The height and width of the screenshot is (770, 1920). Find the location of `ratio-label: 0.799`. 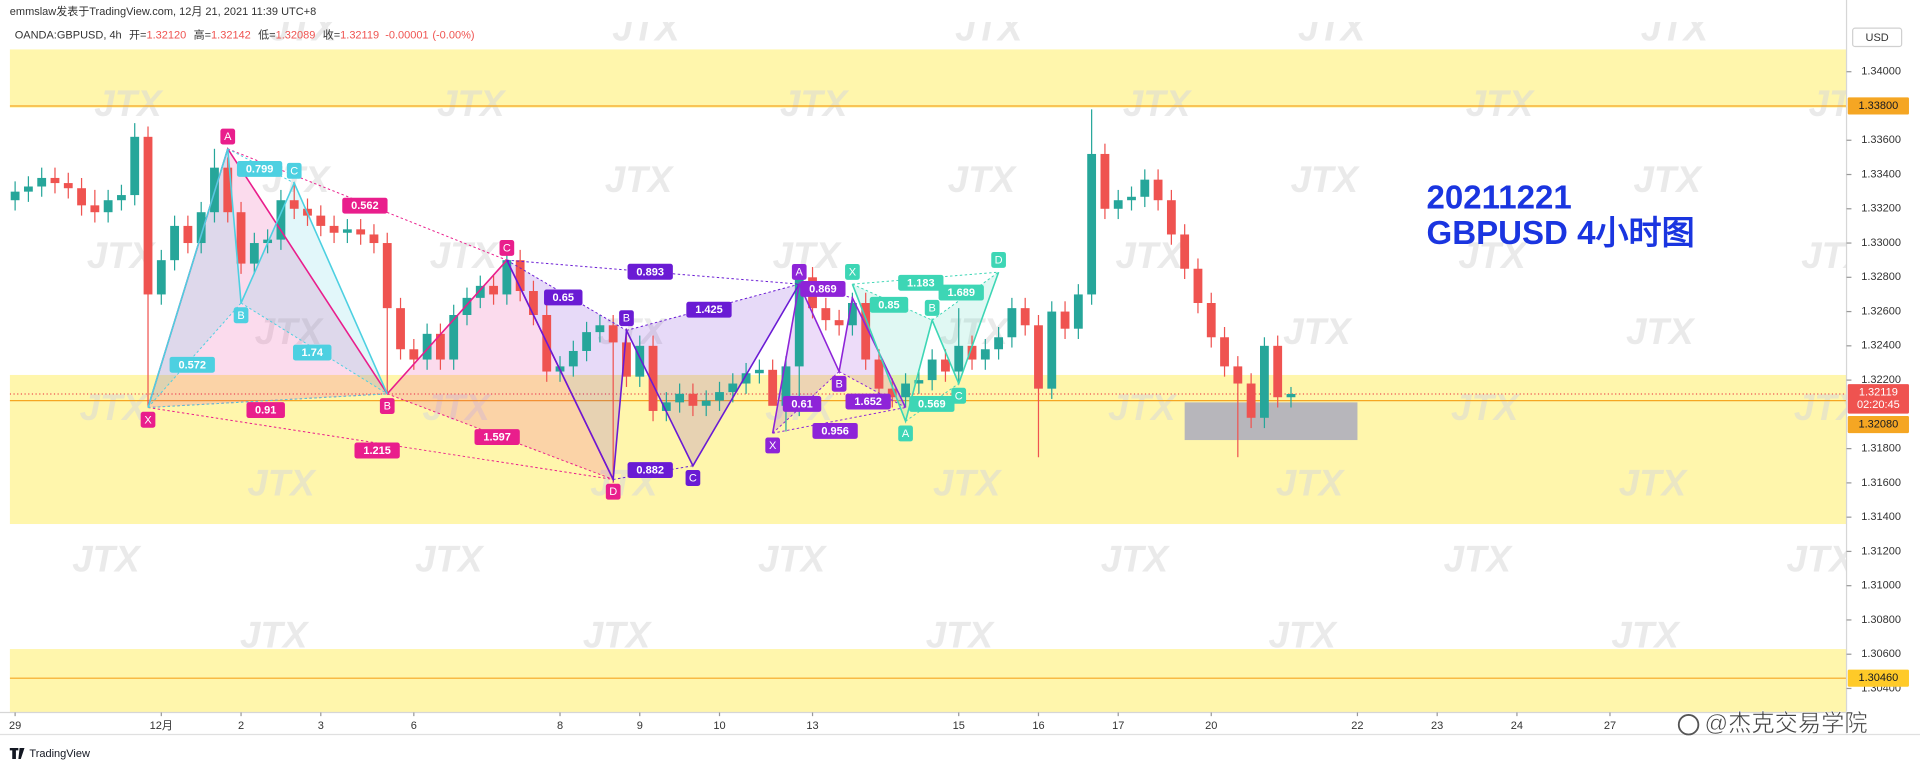

ratio-label: 0.799 is located at coordinates (260, 169).